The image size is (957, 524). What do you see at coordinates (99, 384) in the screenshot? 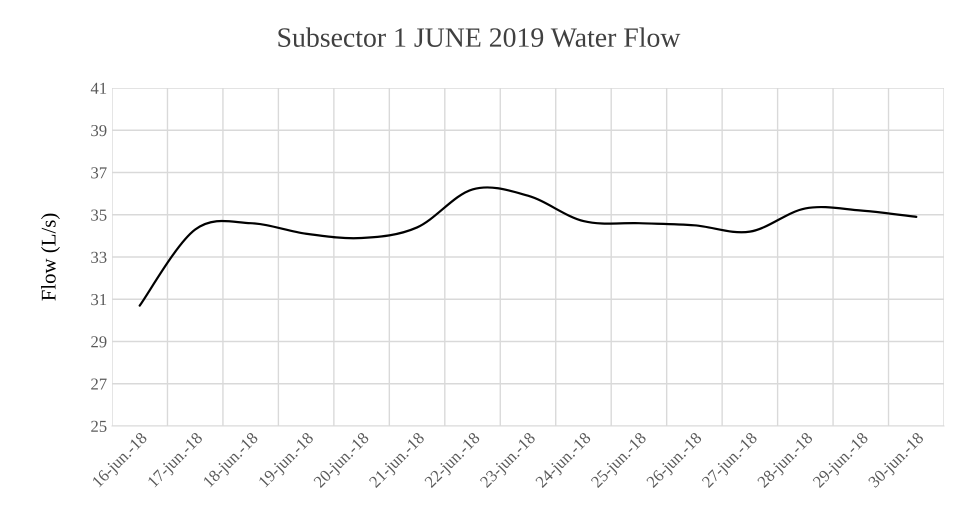
I see `y-tick-label: 27` at bounding box center [99, 384].